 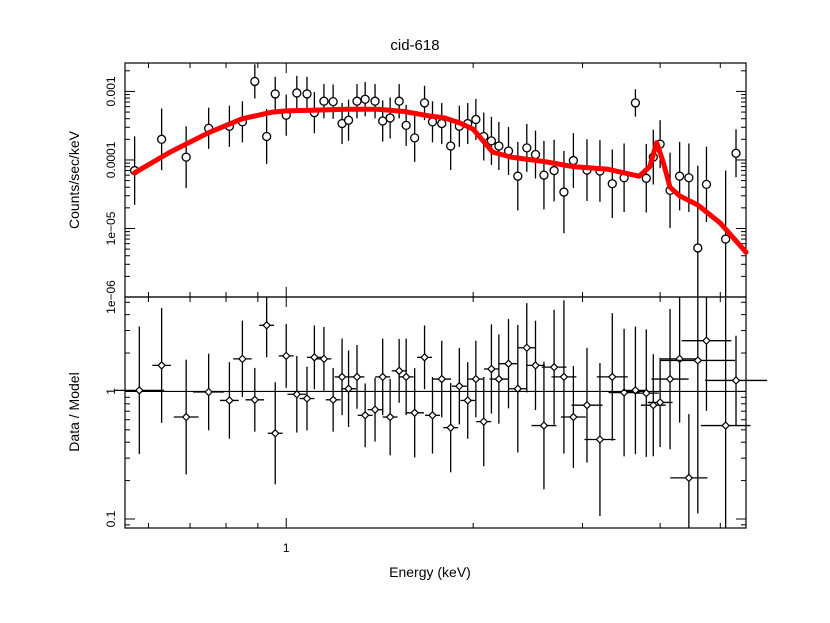 What do you see at coordinates (74, 179) in the screenshot?
I see `top-y-axis-label: Counts/sec/keV` at bounding box center [74, 179].